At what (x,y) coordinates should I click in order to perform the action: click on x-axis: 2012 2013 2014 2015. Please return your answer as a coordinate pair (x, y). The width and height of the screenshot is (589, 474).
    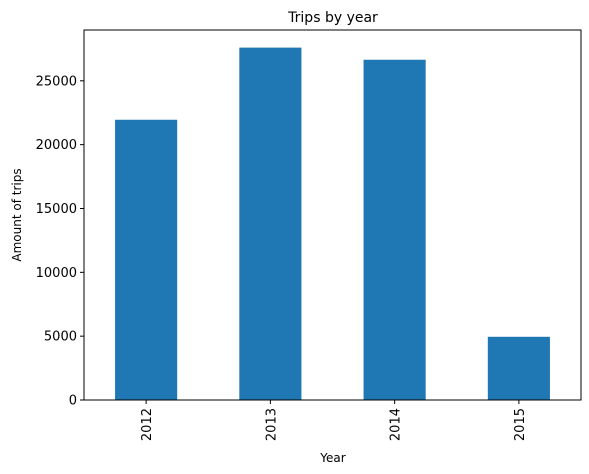
    Looking at the image, I should click on (334, 420).